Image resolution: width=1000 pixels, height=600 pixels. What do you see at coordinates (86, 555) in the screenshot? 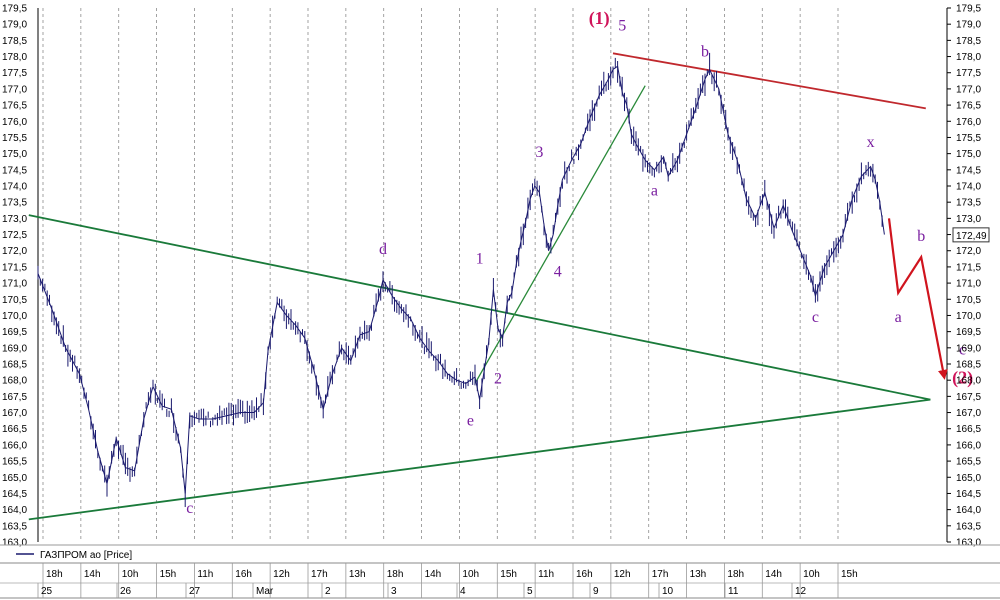
I see `legend-label: ГАЗПРОМ ао [Price]` at bounding box center [86, 555].